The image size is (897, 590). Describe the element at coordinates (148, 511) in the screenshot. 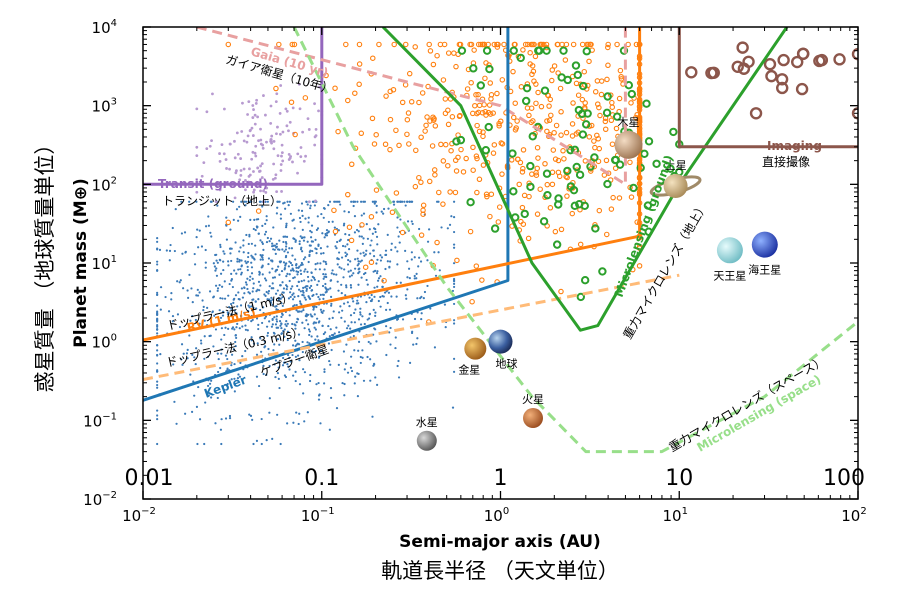

I see `x-tick-exponent: −2` at that location.